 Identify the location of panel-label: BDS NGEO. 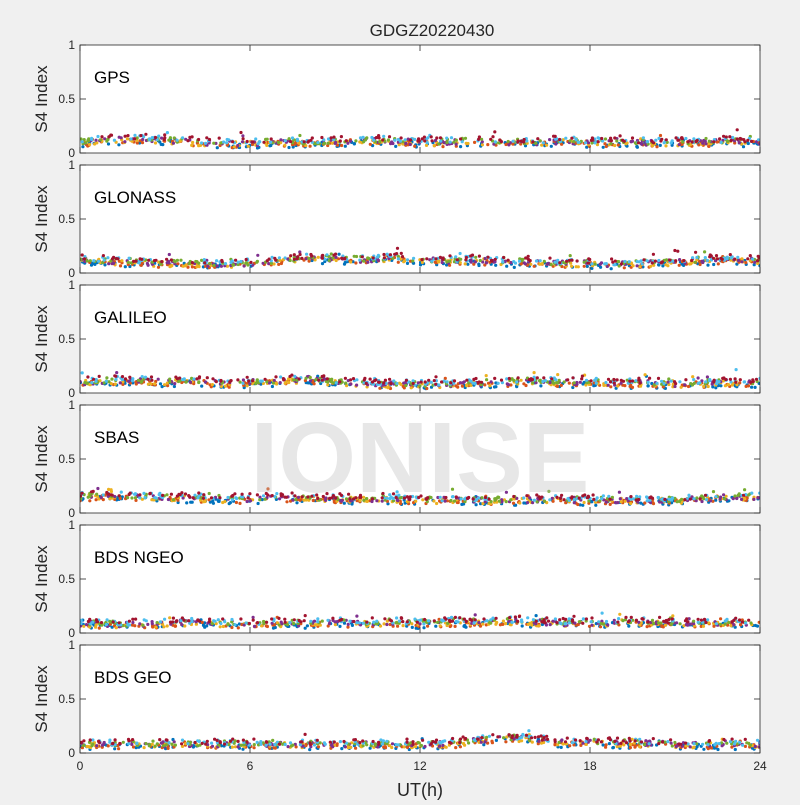
(139, 557).